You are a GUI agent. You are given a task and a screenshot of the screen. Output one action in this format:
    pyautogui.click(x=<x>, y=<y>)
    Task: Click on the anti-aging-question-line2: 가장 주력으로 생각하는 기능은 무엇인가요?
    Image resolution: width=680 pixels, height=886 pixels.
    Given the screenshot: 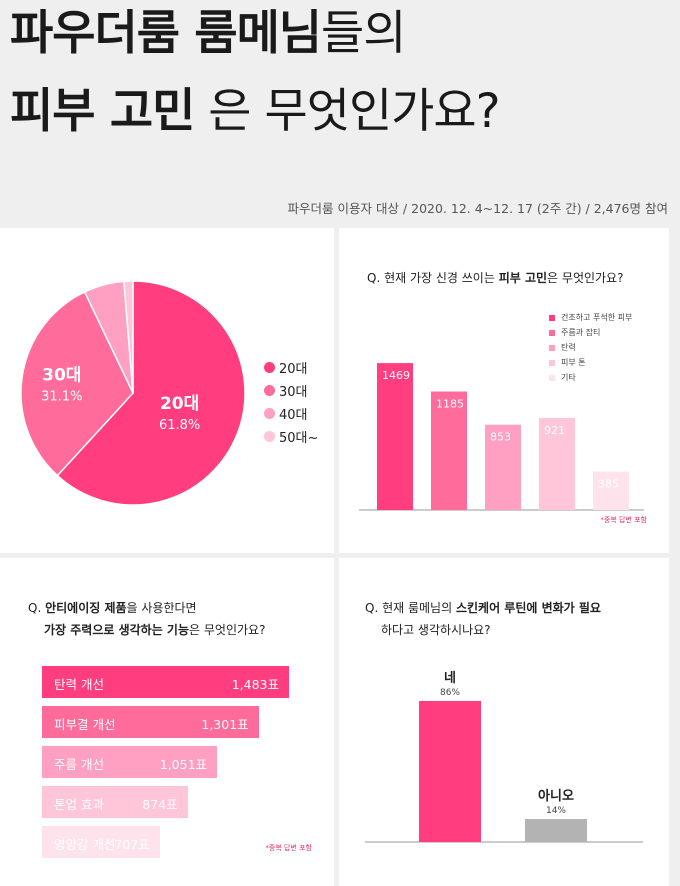 What is the action you would take?
    pyautogui.click(x=155, y=630)
    